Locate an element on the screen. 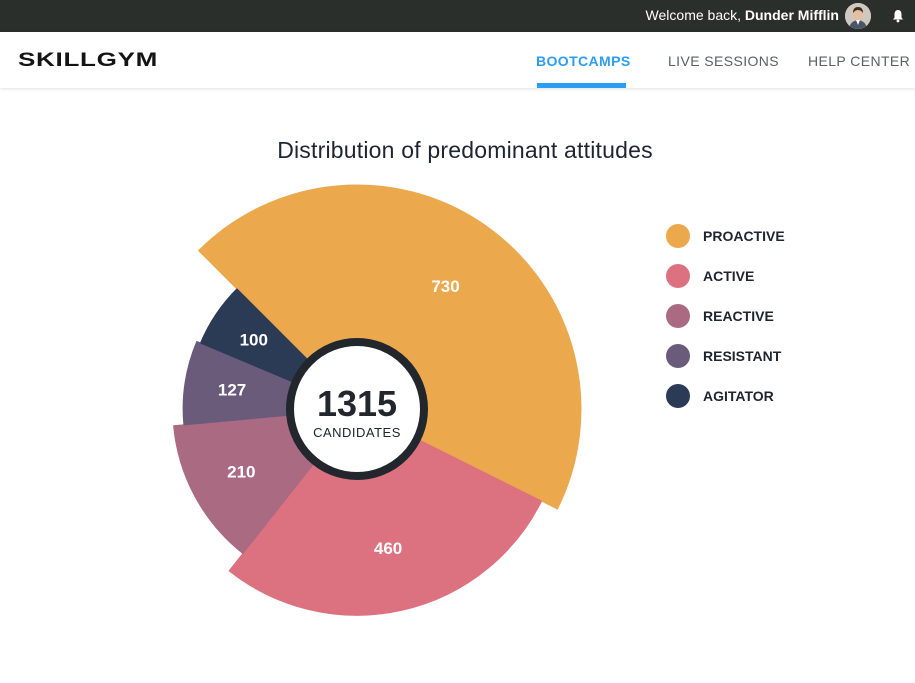  slice-label-proactive: 730 is located at coordinates (445, 286).